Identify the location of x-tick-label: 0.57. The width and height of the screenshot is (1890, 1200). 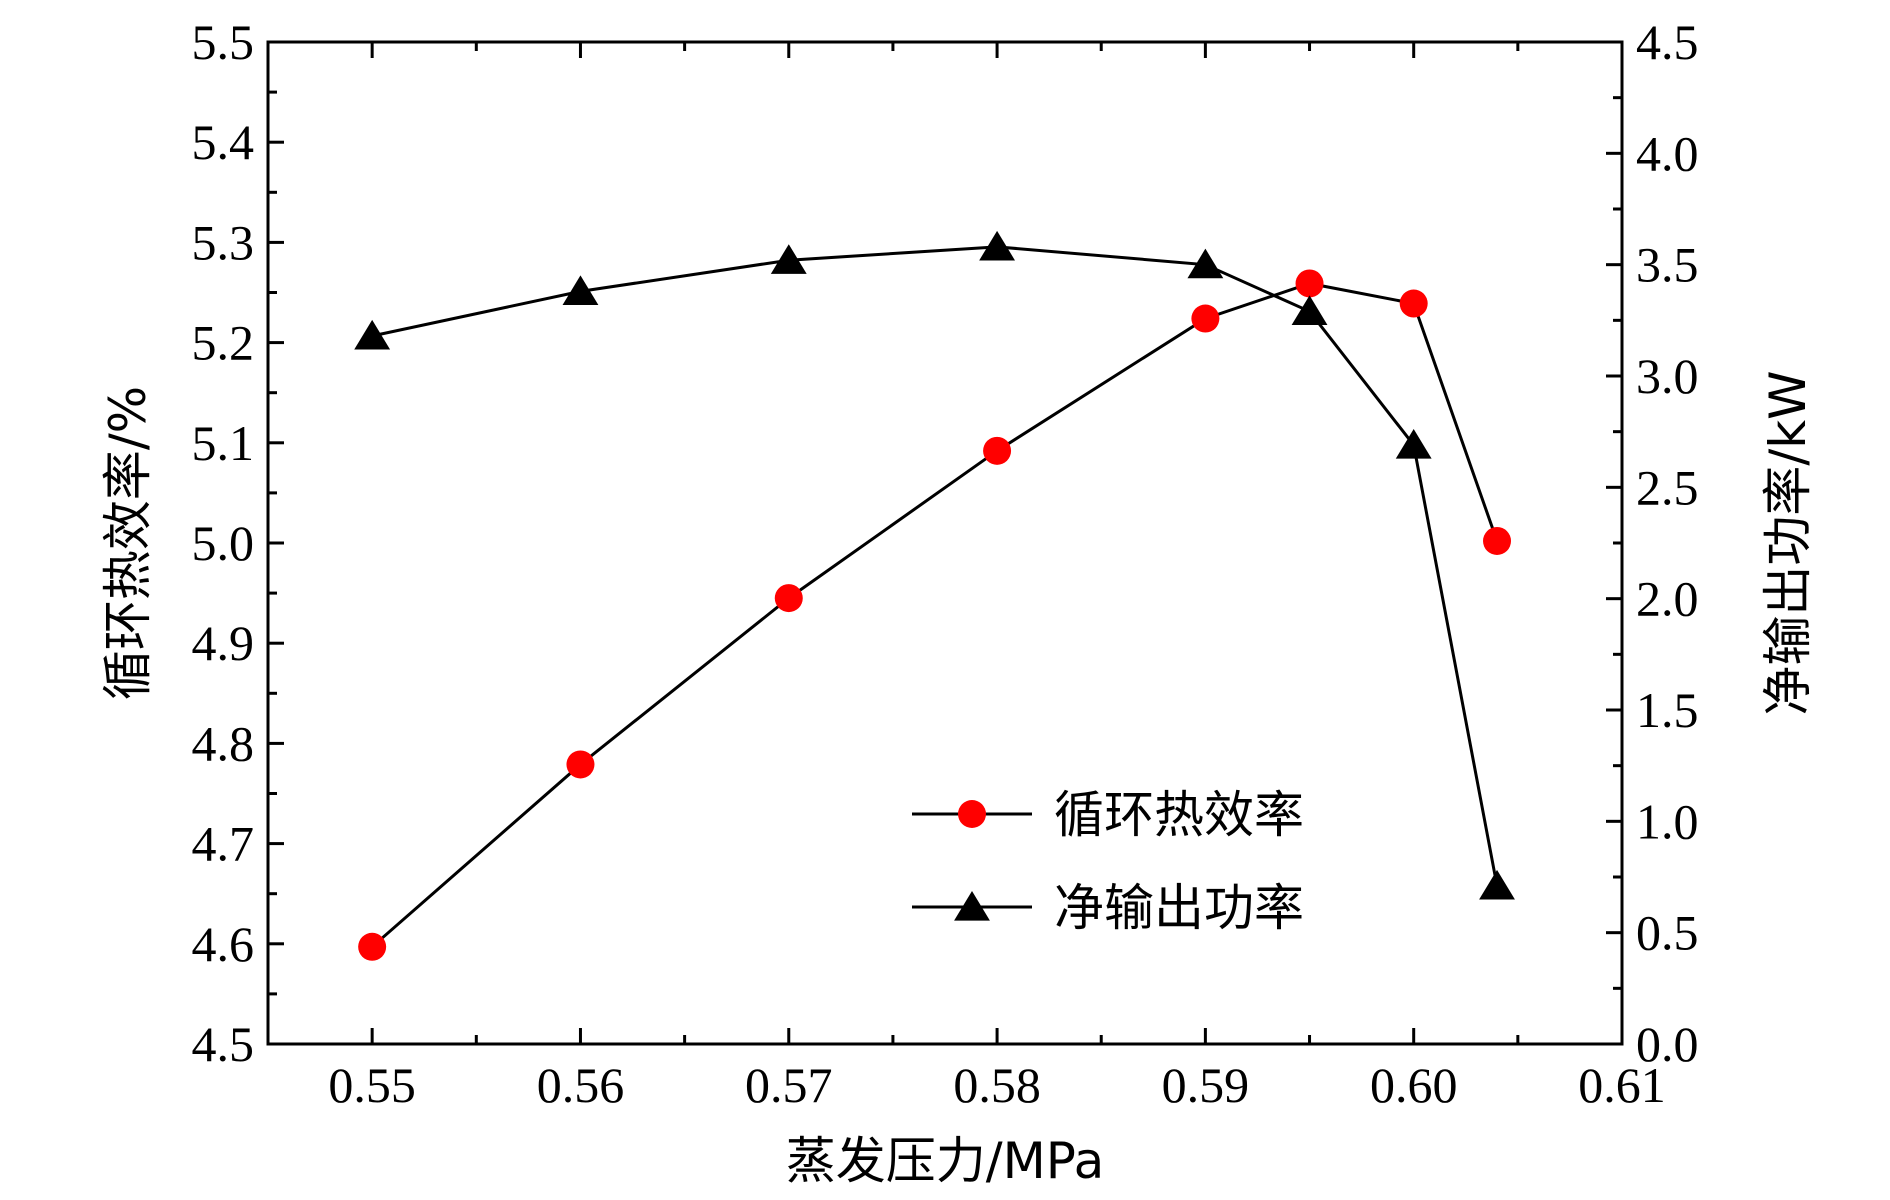
(789, 1085).